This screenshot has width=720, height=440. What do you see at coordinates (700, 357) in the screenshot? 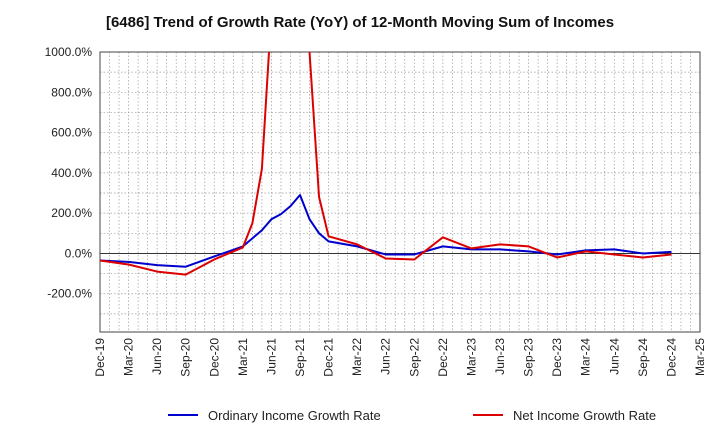
I see `x-tick-label: Mar-25` at bounding box center [700, 357].